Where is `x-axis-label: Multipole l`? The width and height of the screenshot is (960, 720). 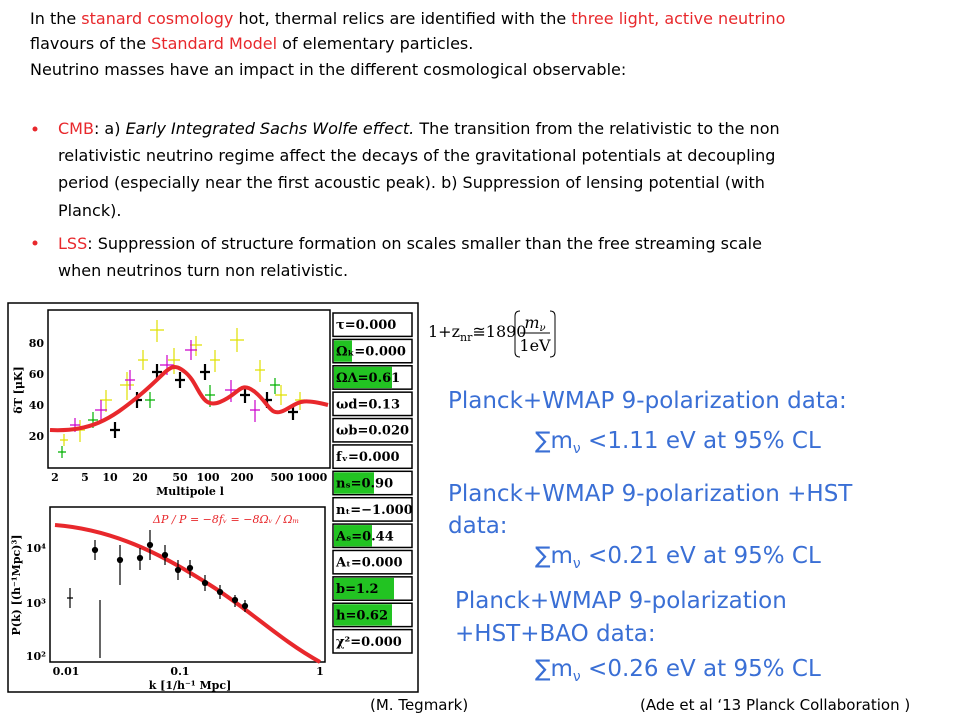
x-axis-label: Multipole l is located at coordinates (190, 491).